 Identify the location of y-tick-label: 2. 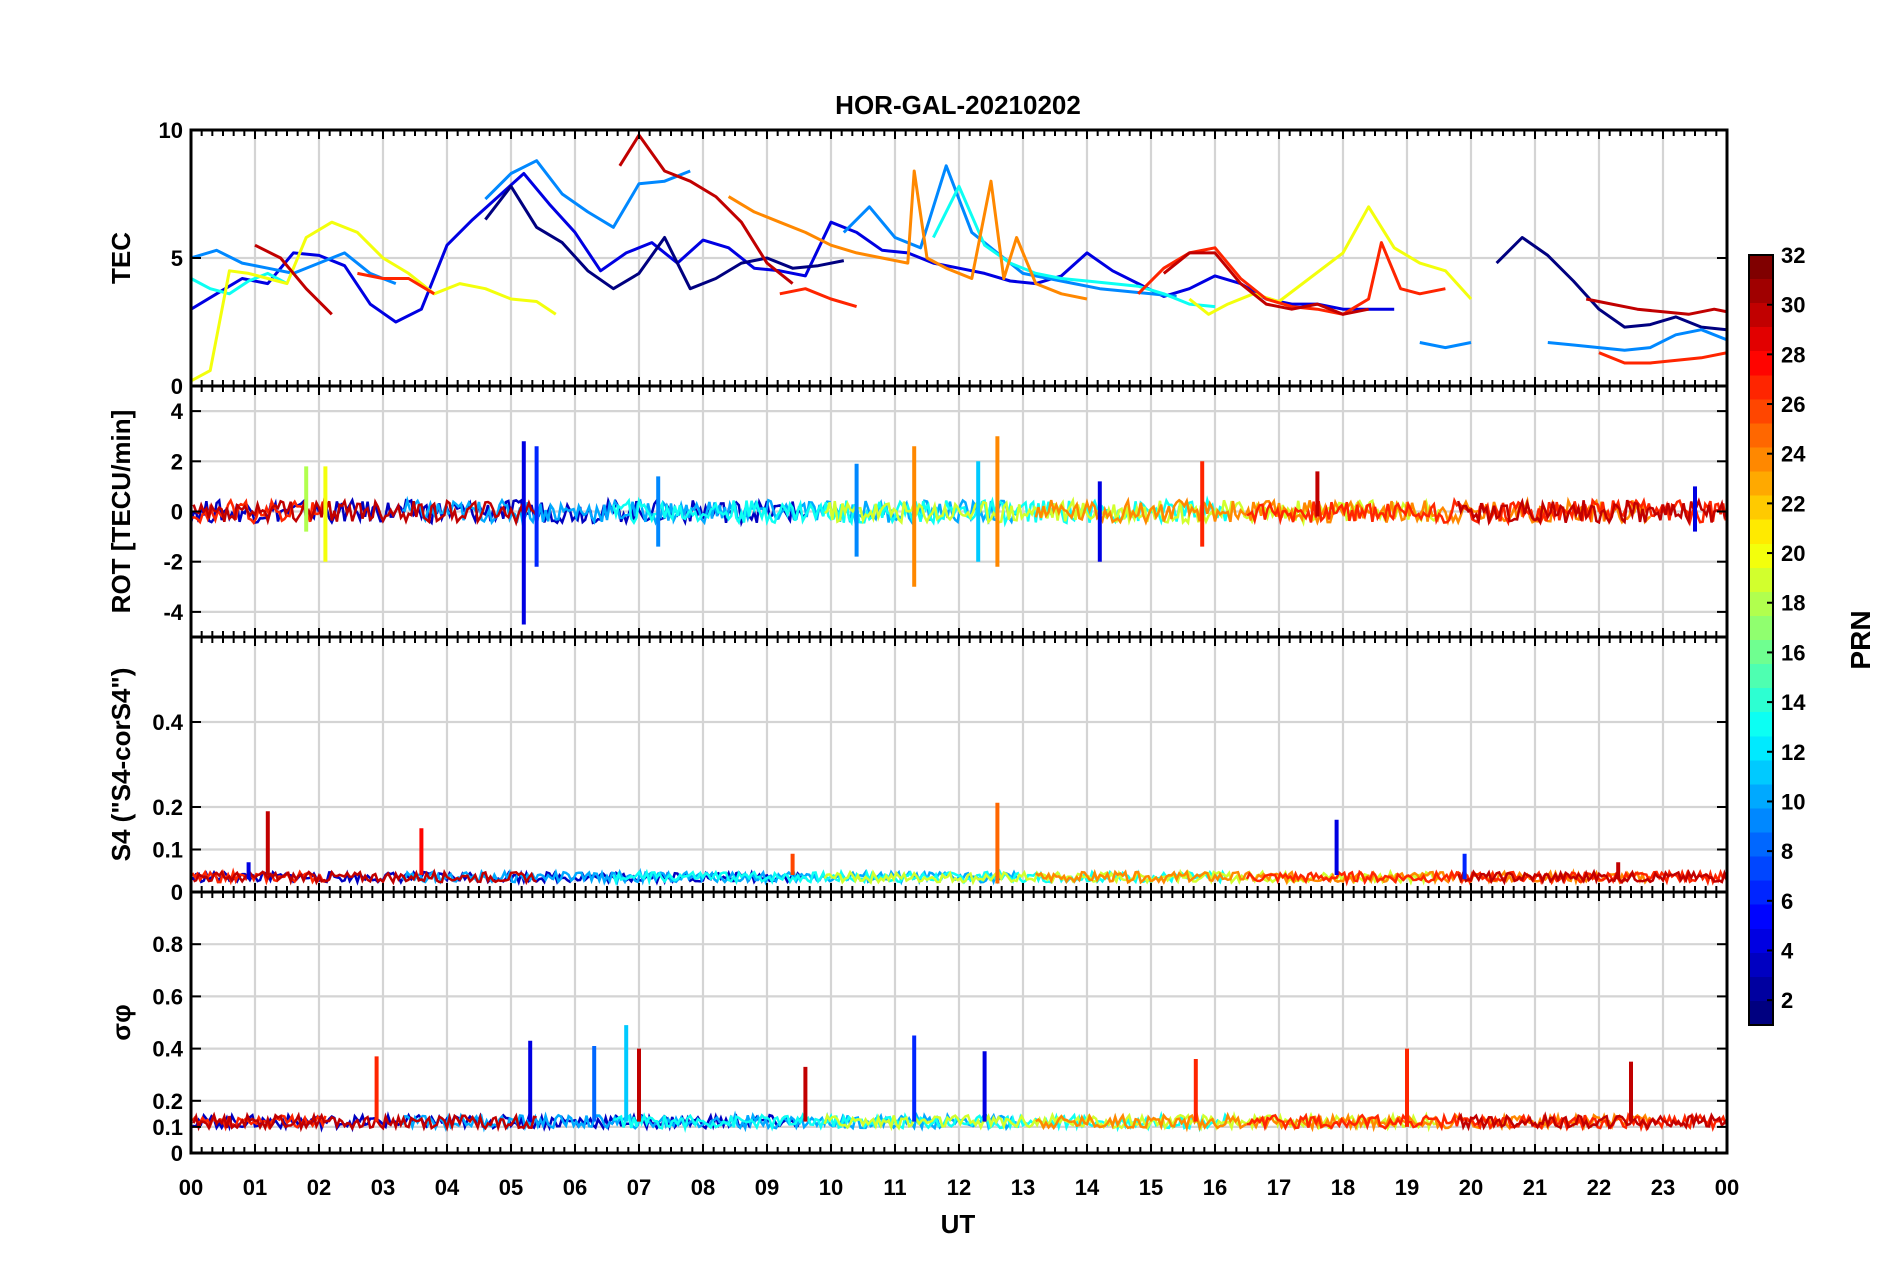
(177, 461).